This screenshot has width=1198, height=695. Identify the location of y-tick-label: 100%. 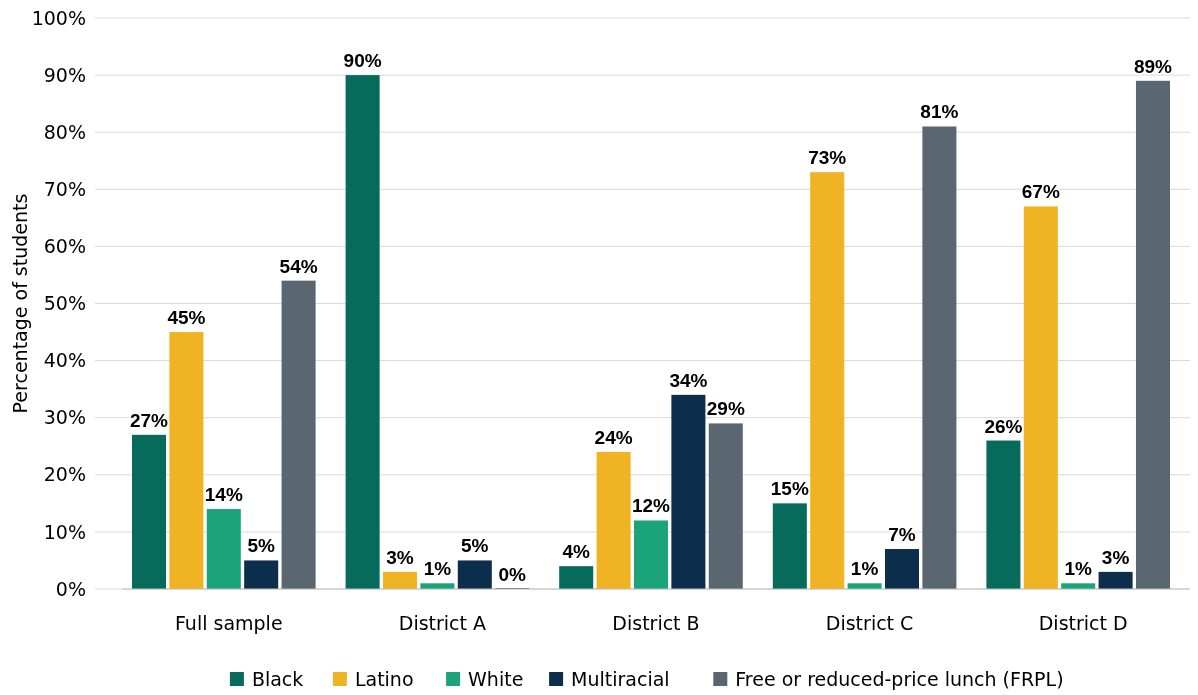
(58, 17).